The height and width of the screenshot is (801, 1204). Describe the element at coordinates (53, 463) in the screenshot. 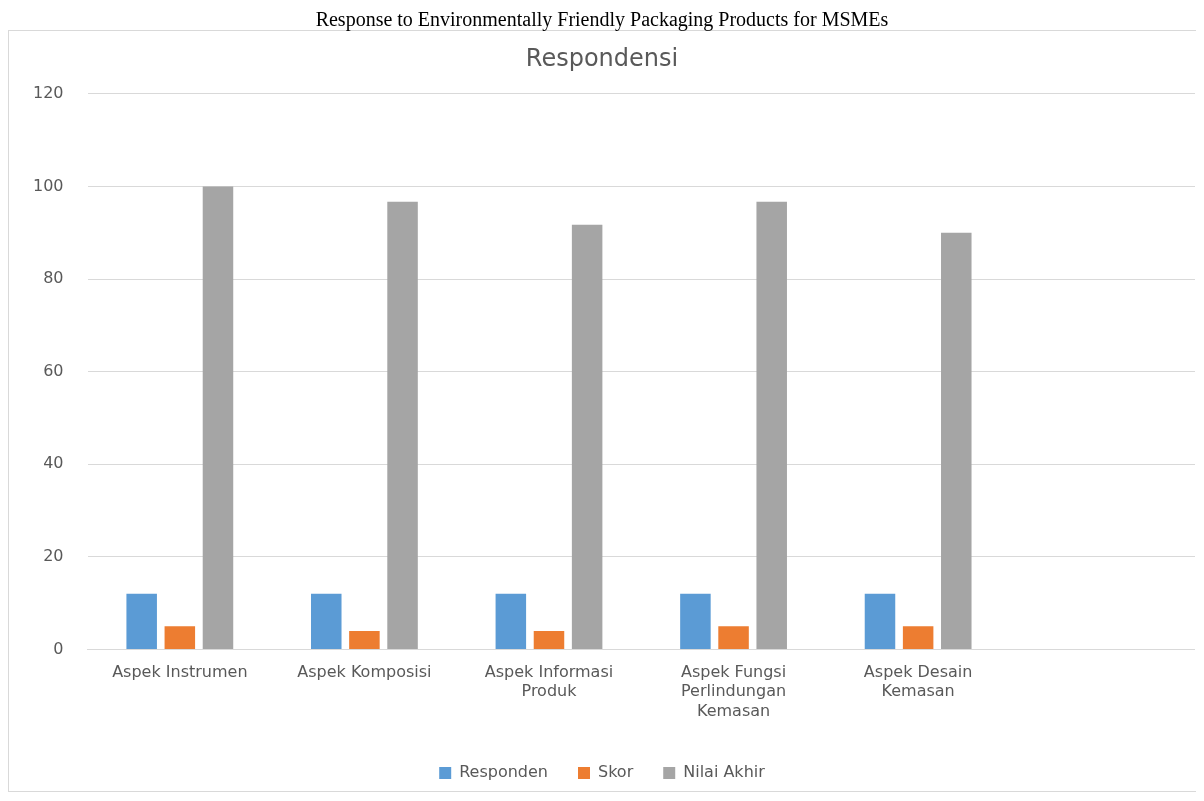

I see `y-tick-label: 40` at that location.